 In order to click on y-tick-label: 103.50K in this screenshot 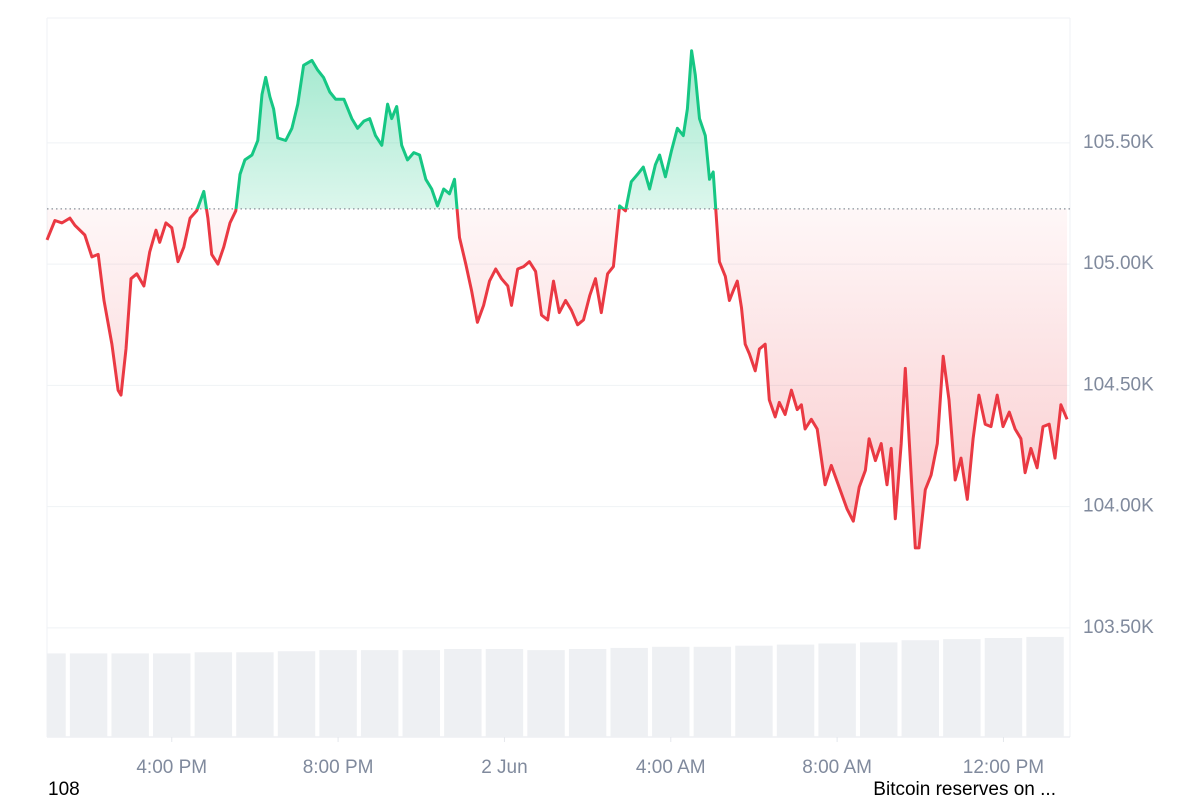, I will do `click(1118, 627)`.